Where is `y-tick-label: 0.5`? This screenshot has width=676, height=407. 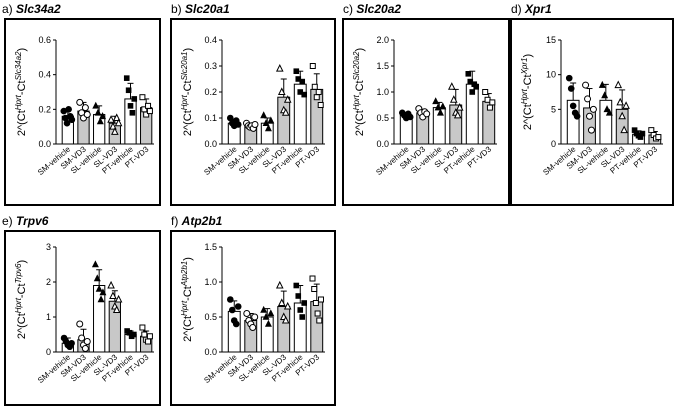 y-tick-label: 0.5 is located at coordinates (210, 317).